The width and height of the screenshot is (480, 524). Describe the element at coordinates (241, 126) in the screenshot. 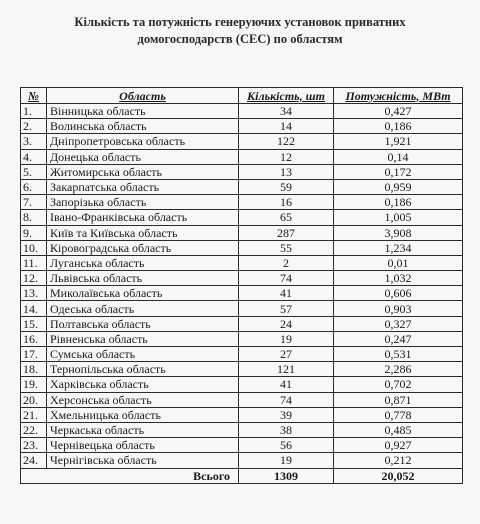

I see `table-row: 2. Волинська область 14 0,186` at that location.